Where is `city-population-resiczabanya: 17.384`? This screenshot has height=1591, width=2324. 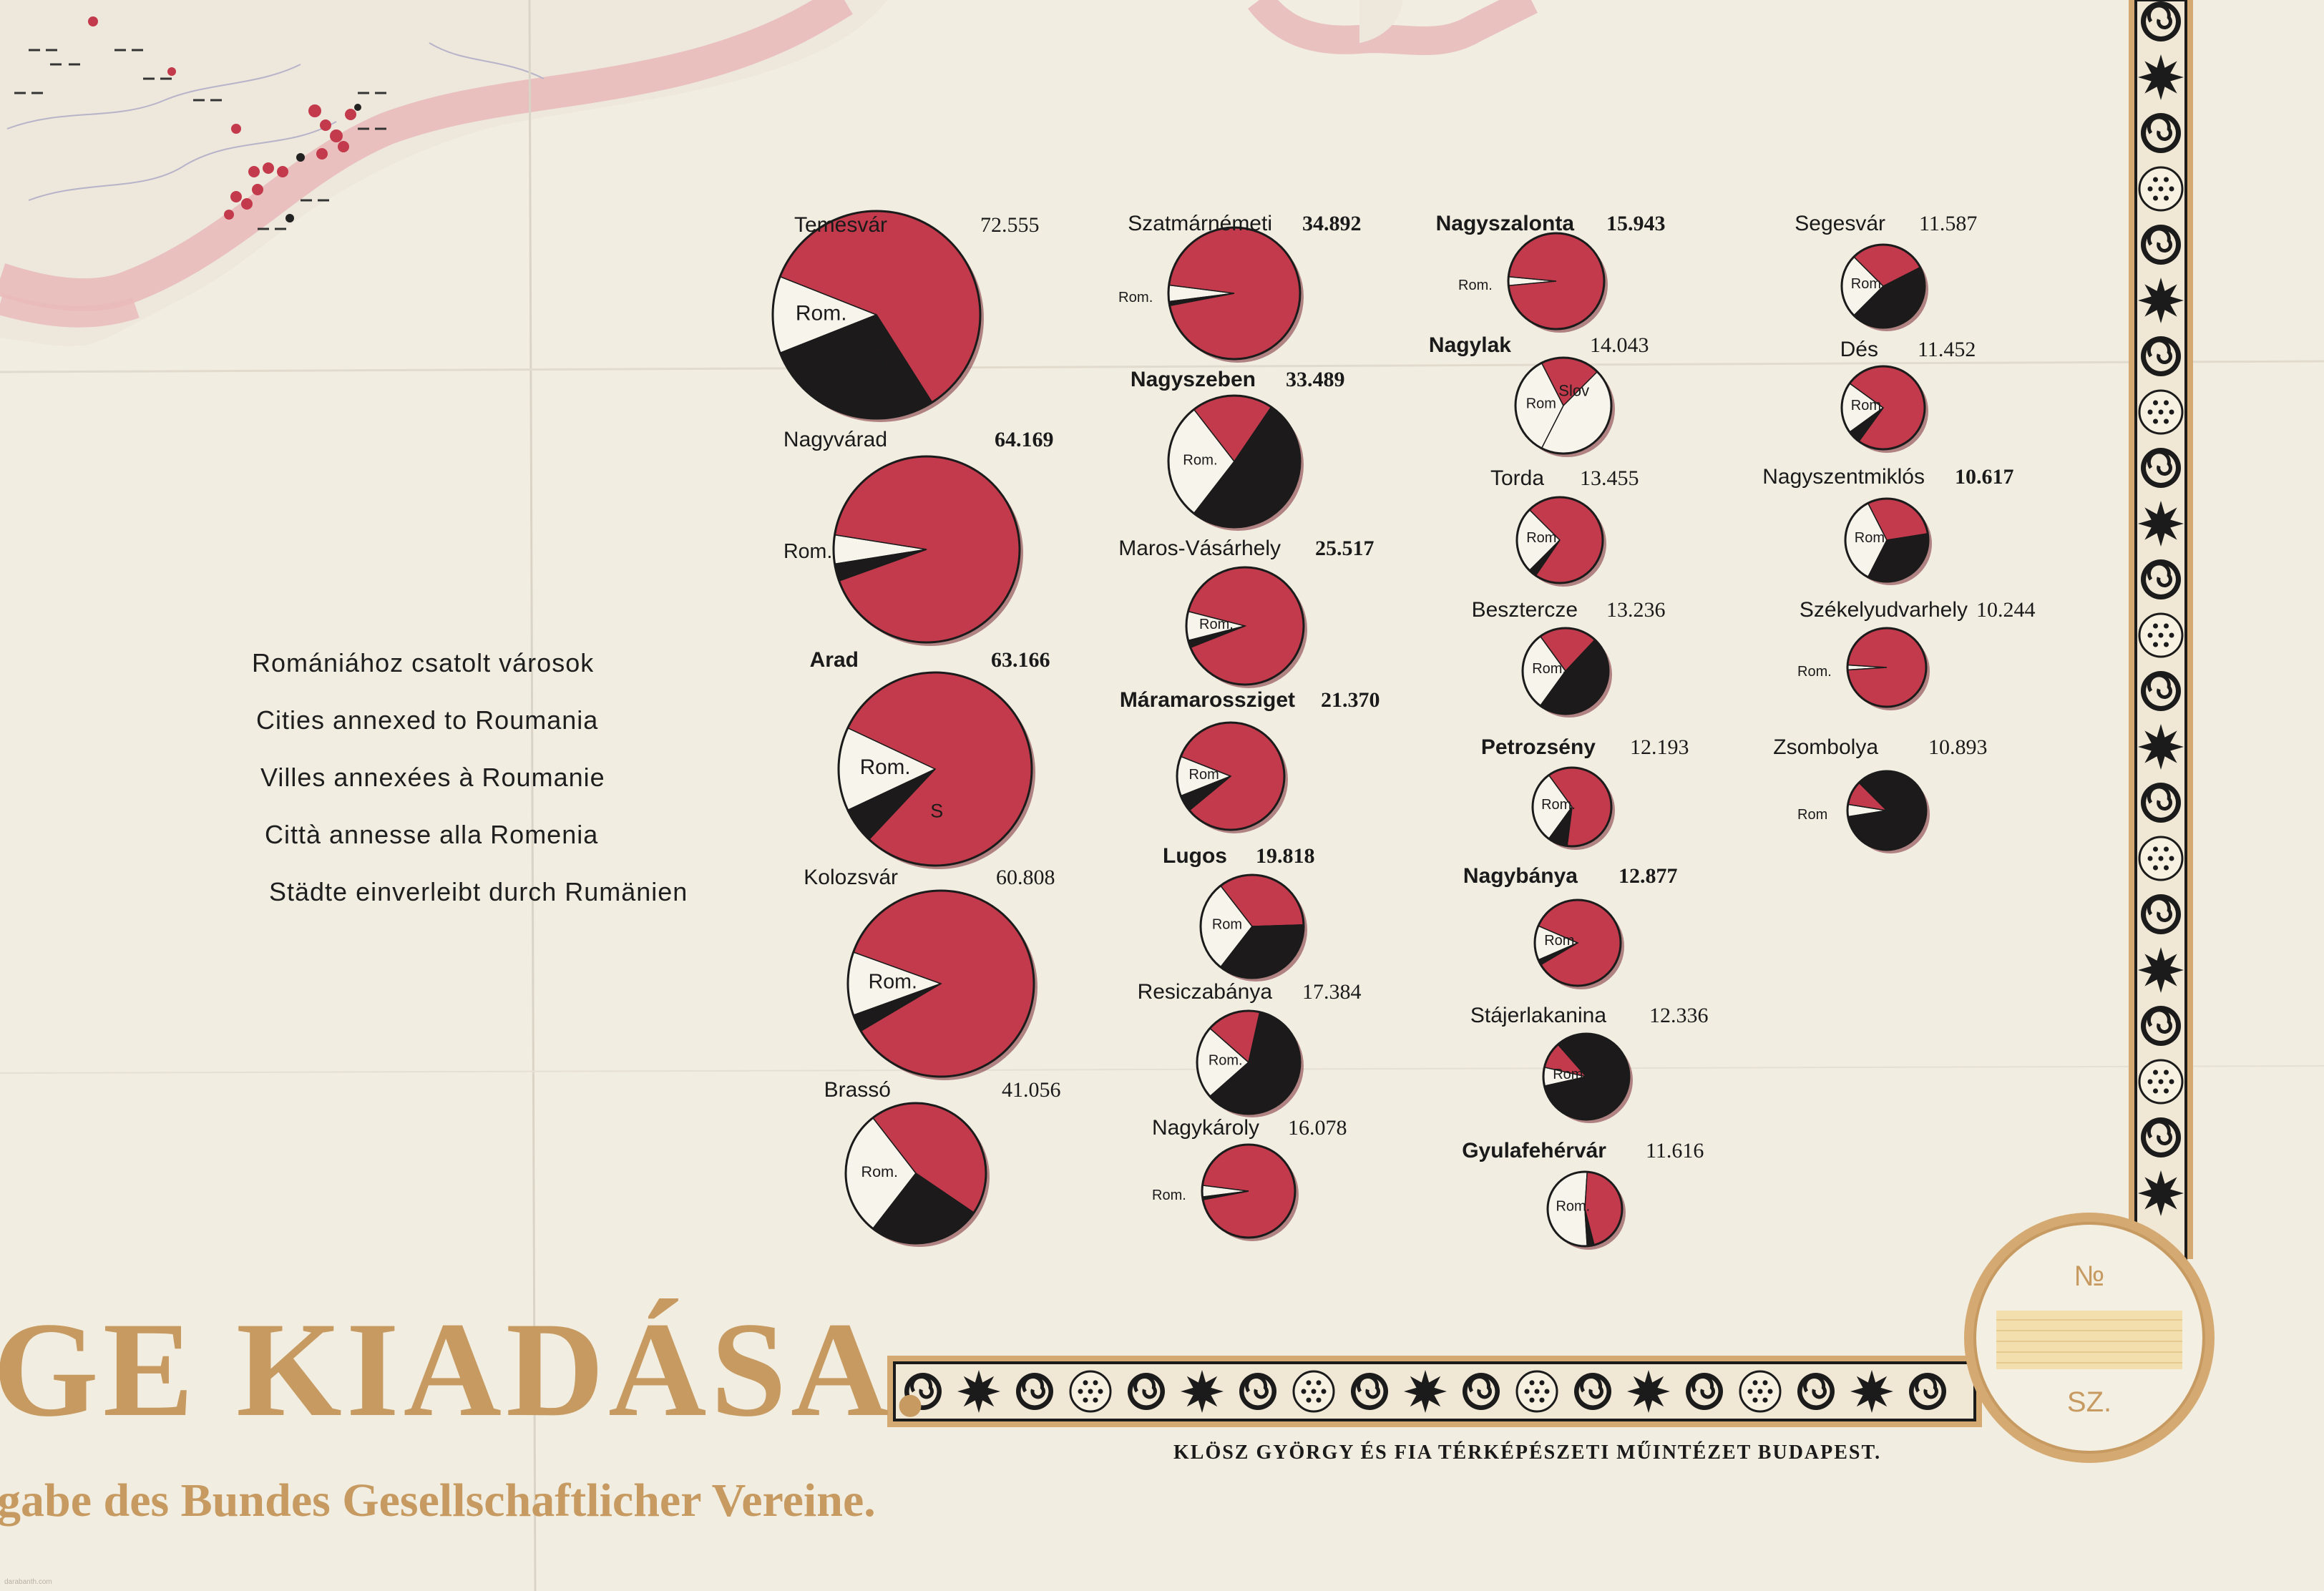
city-population-resiczabanya: 17.384 is located at coordinates (1332, 992).